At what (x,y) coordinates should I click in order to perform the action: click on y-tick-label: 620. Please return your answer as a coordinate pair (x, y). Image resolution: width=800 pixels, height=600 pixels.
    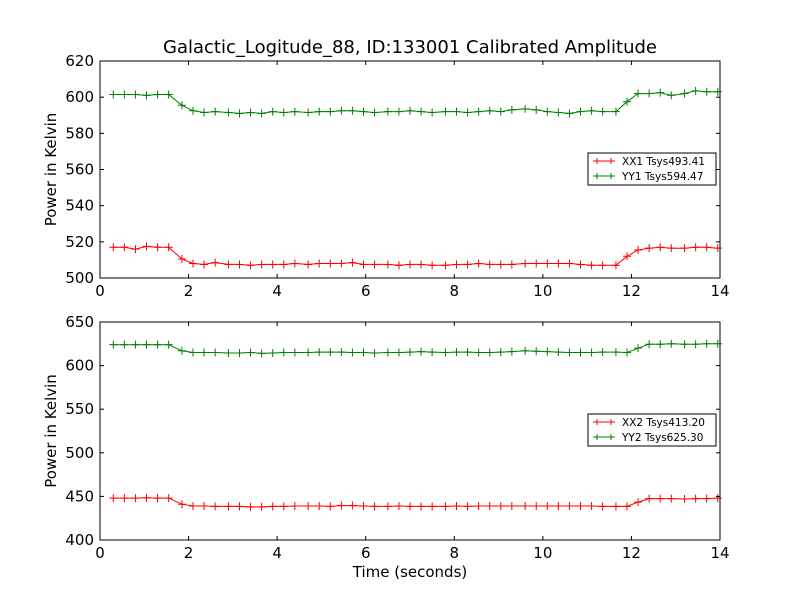
    Looking at the image, I should click on (79, 61).